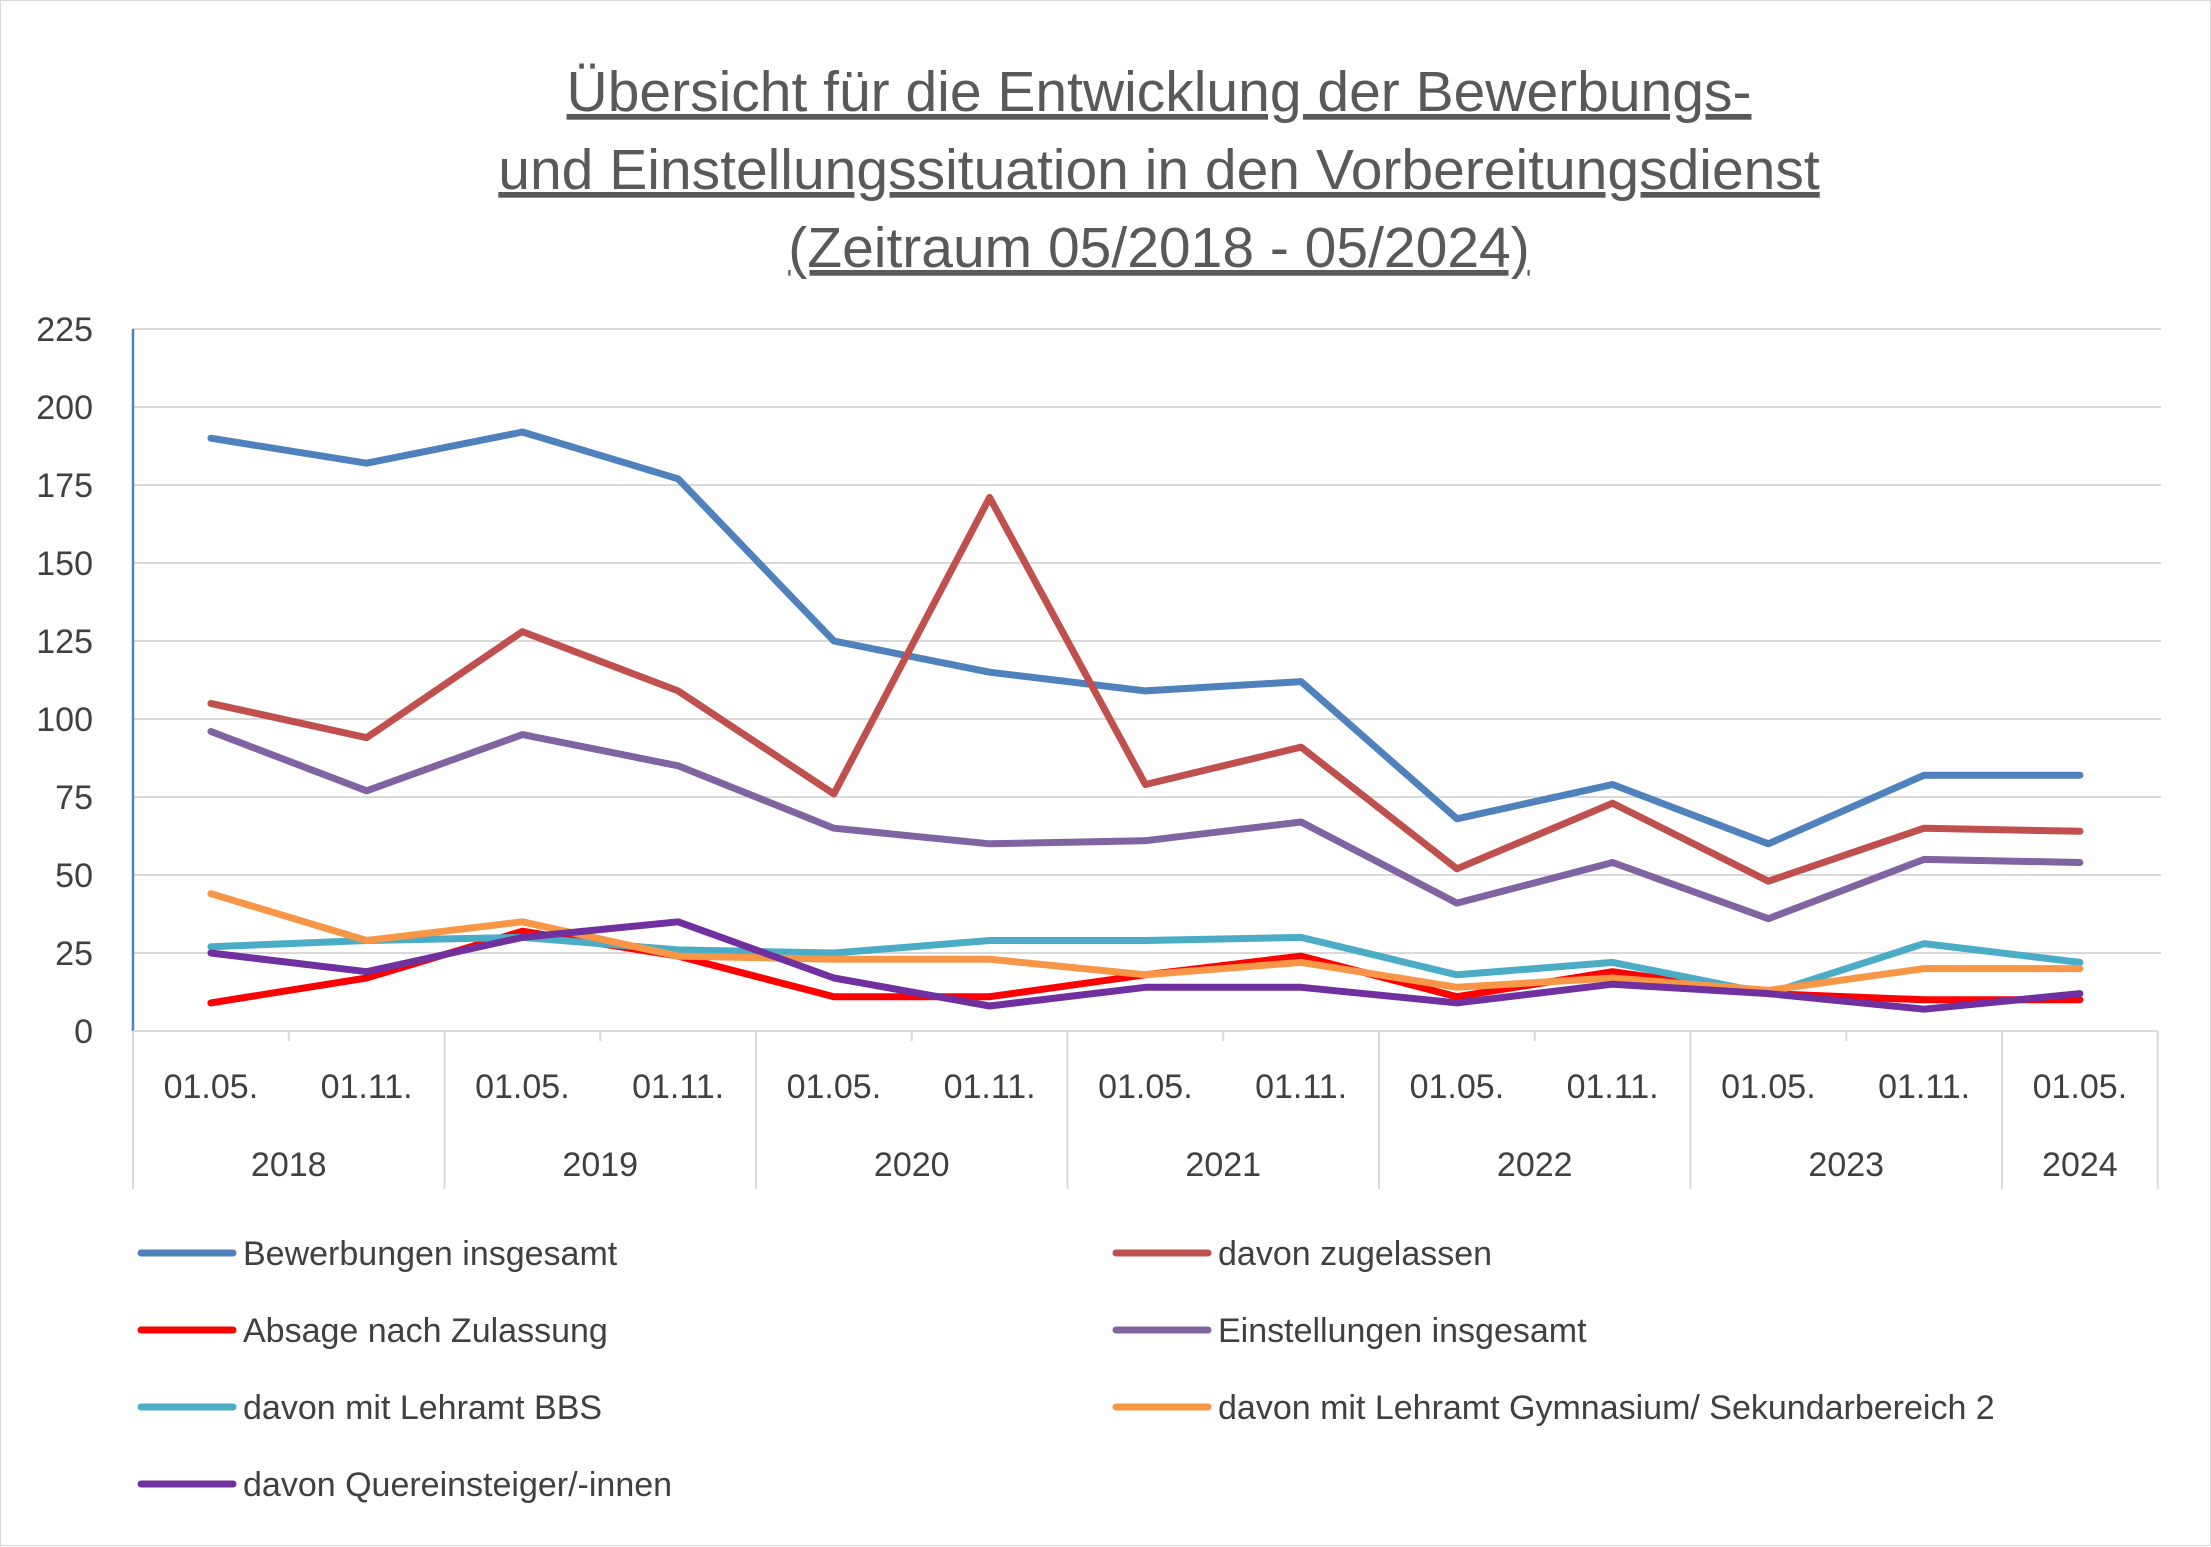 The image size is (2211, 1547). What do you see at coordinates (2080, 1165) in the screenshot?
I see `year-label: 2024` at bounding box center [2080, 1165].